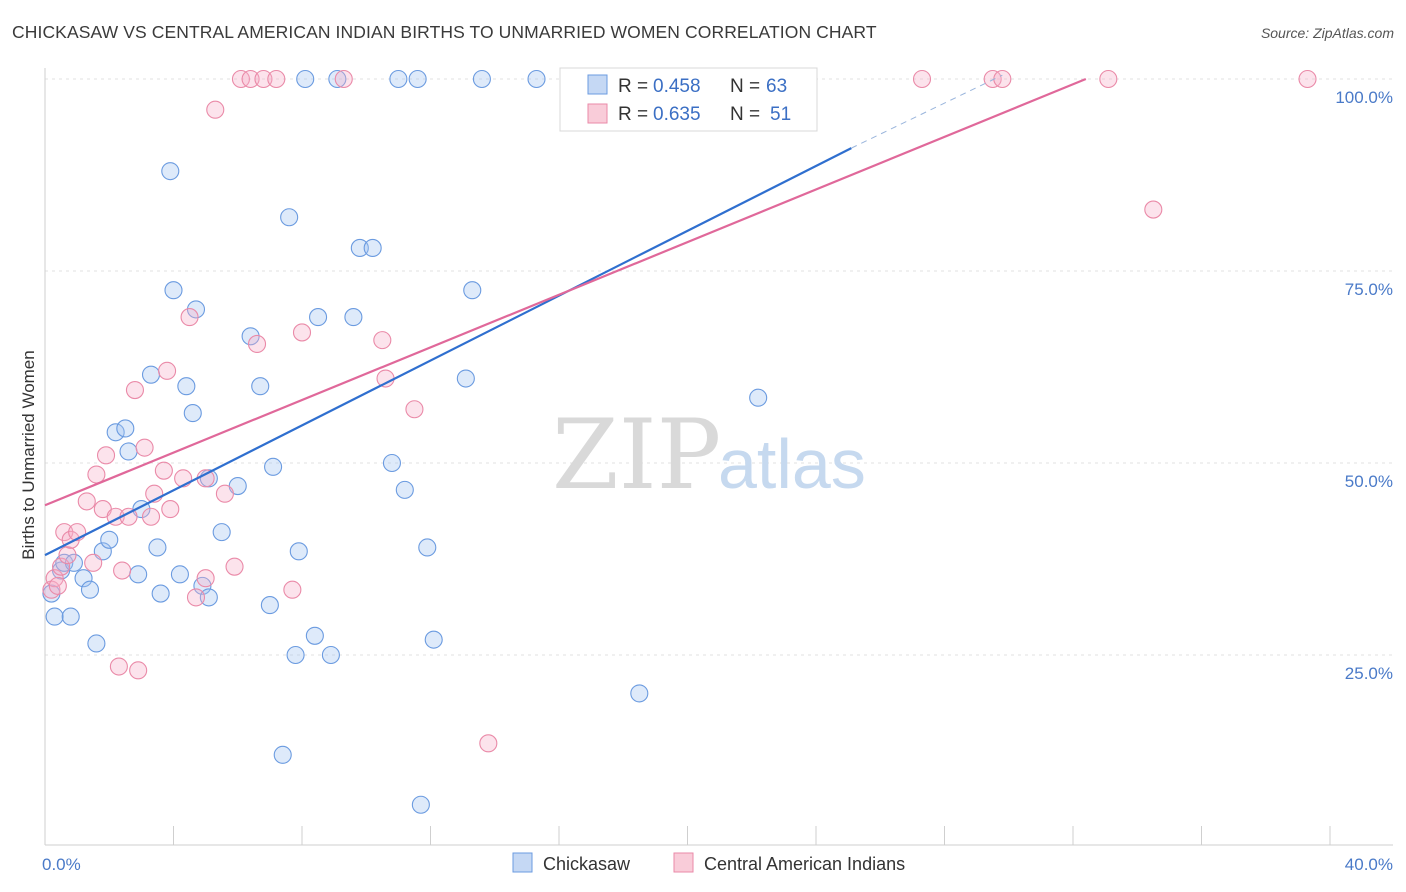 This screenshot has height=892, width=1406. I want to click on y-tick-label: 100.0%, so click(1364, 97).